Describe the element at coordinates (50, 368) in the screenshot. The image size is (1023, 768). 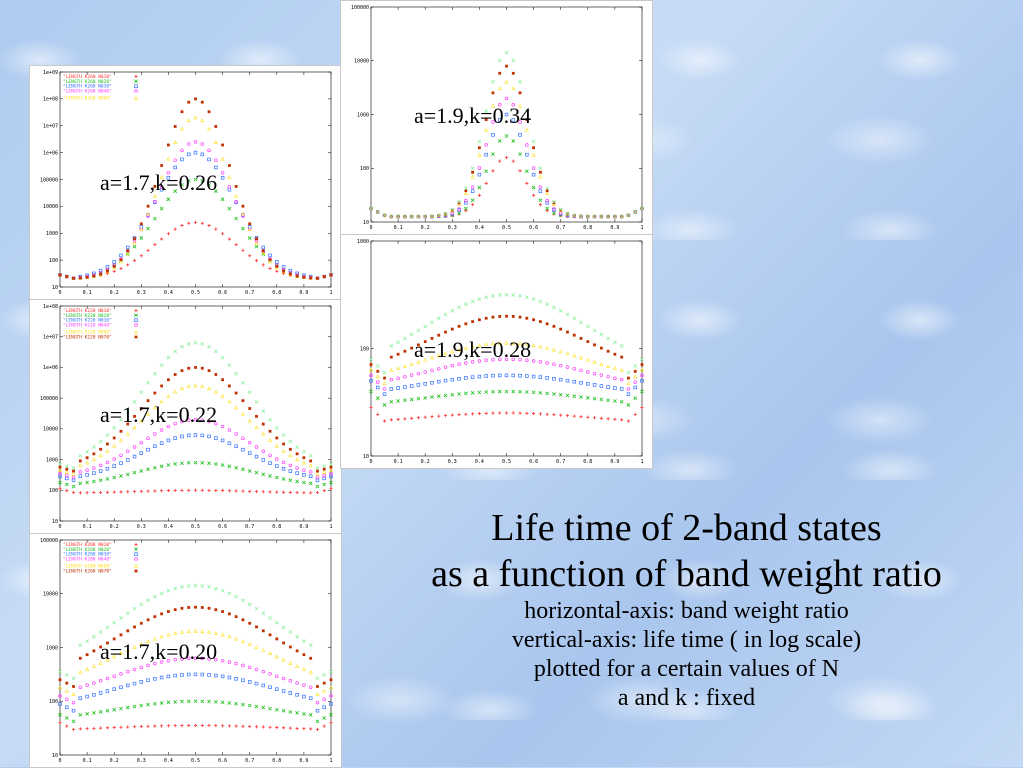
I see `y-tick-label: 1e+06` at that location.